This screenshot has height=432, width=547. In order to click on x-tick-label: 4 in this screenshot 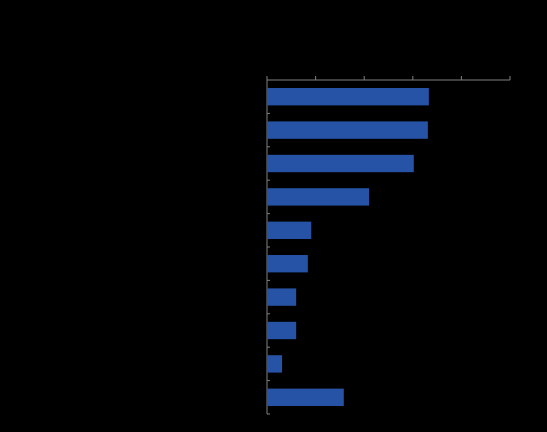, I will do `click(461, 68)`.